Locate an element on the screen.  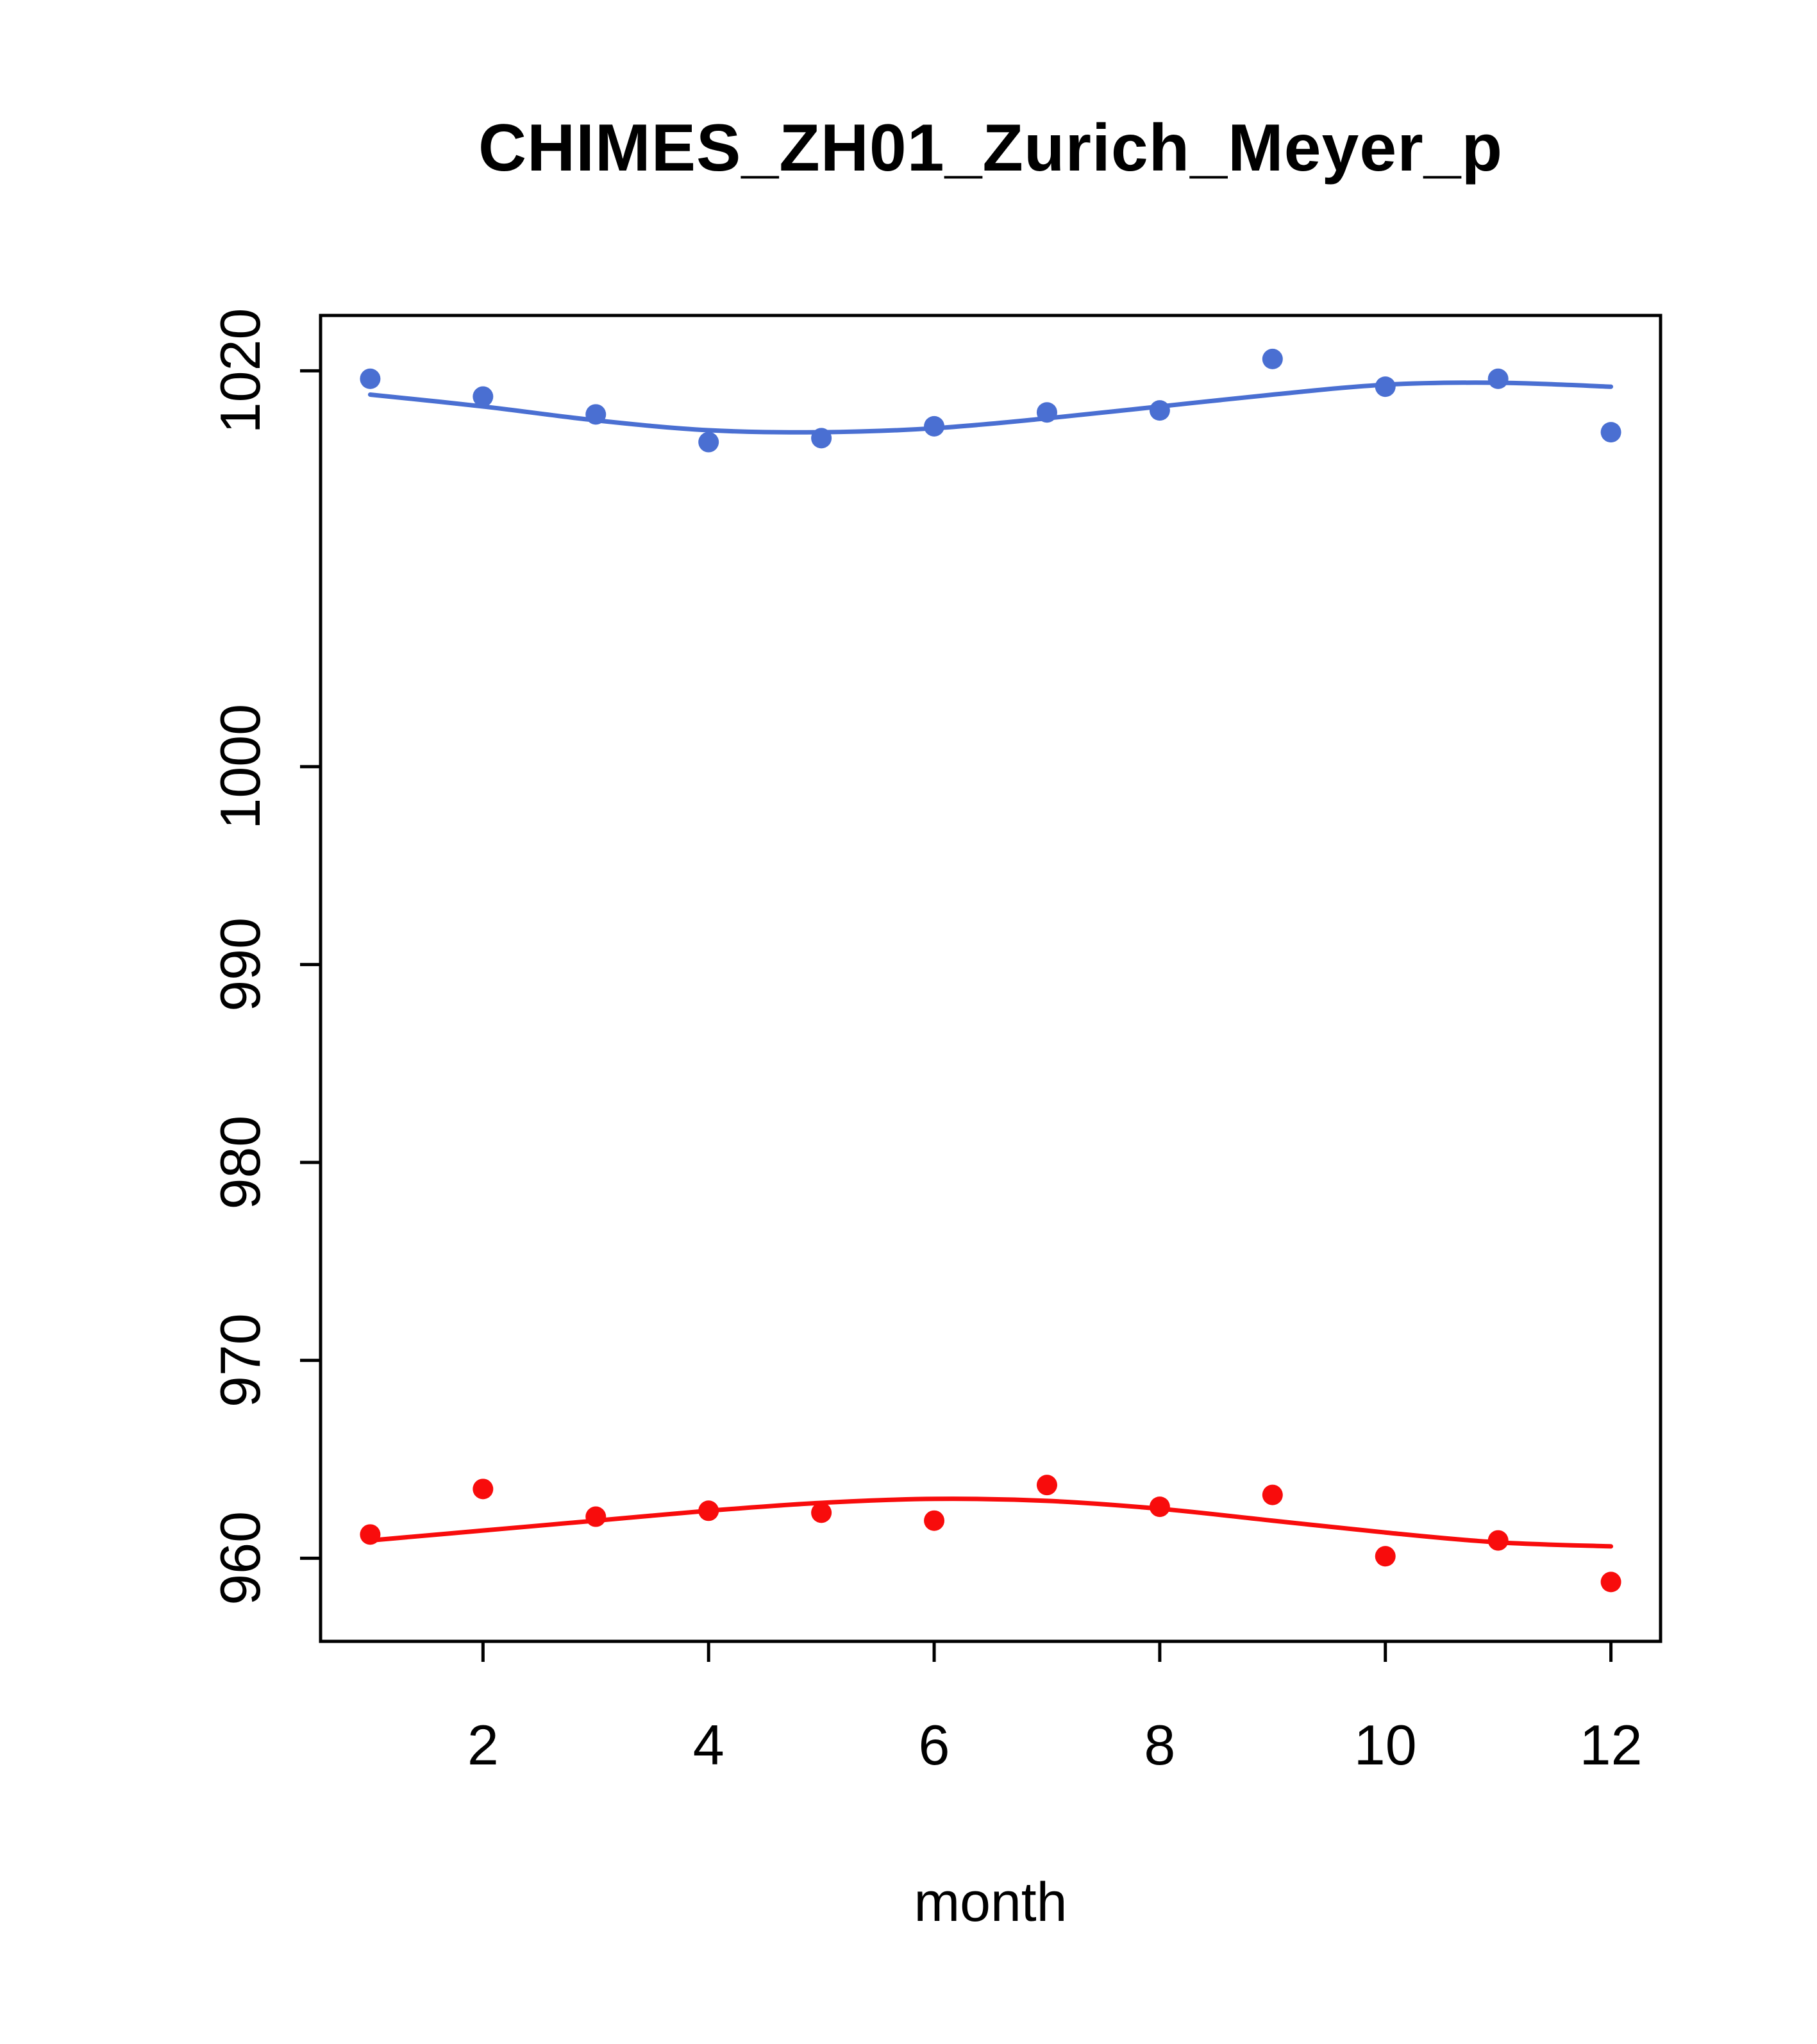
series-red-line is located at coordinates (991, 1522).